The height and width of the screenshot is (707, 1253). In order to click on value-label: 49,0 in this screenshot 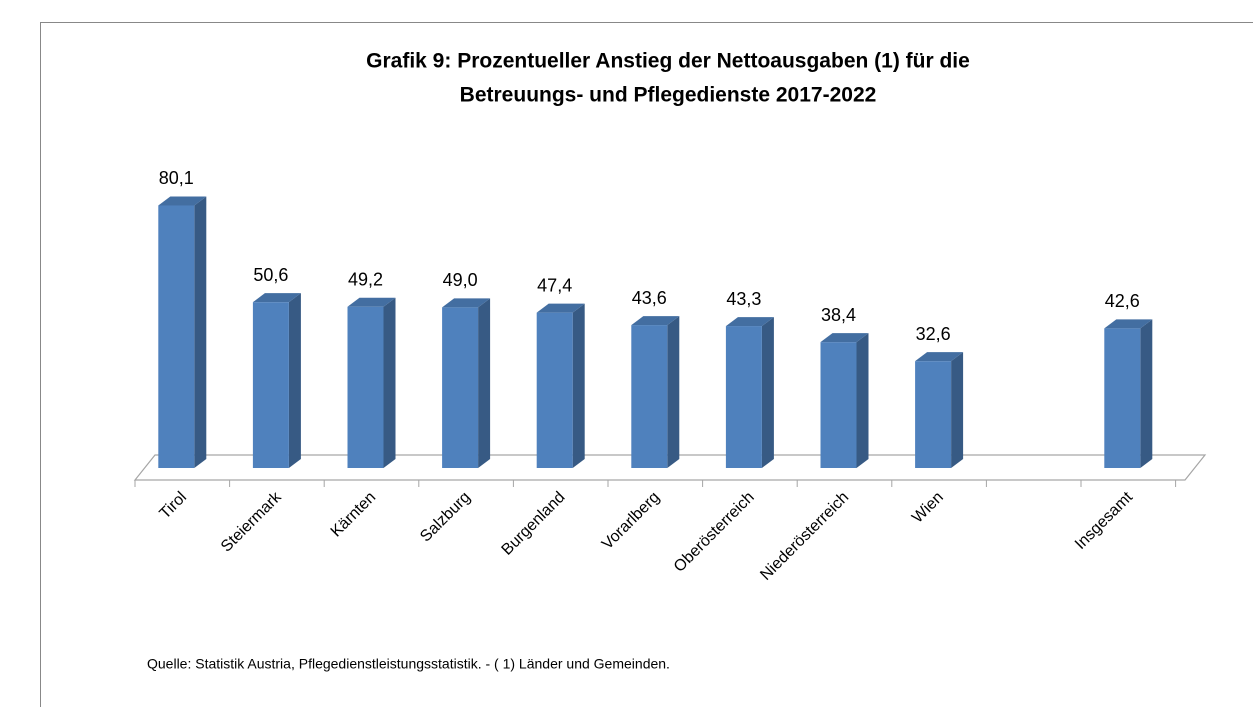, I will do `click(460, 280)`.